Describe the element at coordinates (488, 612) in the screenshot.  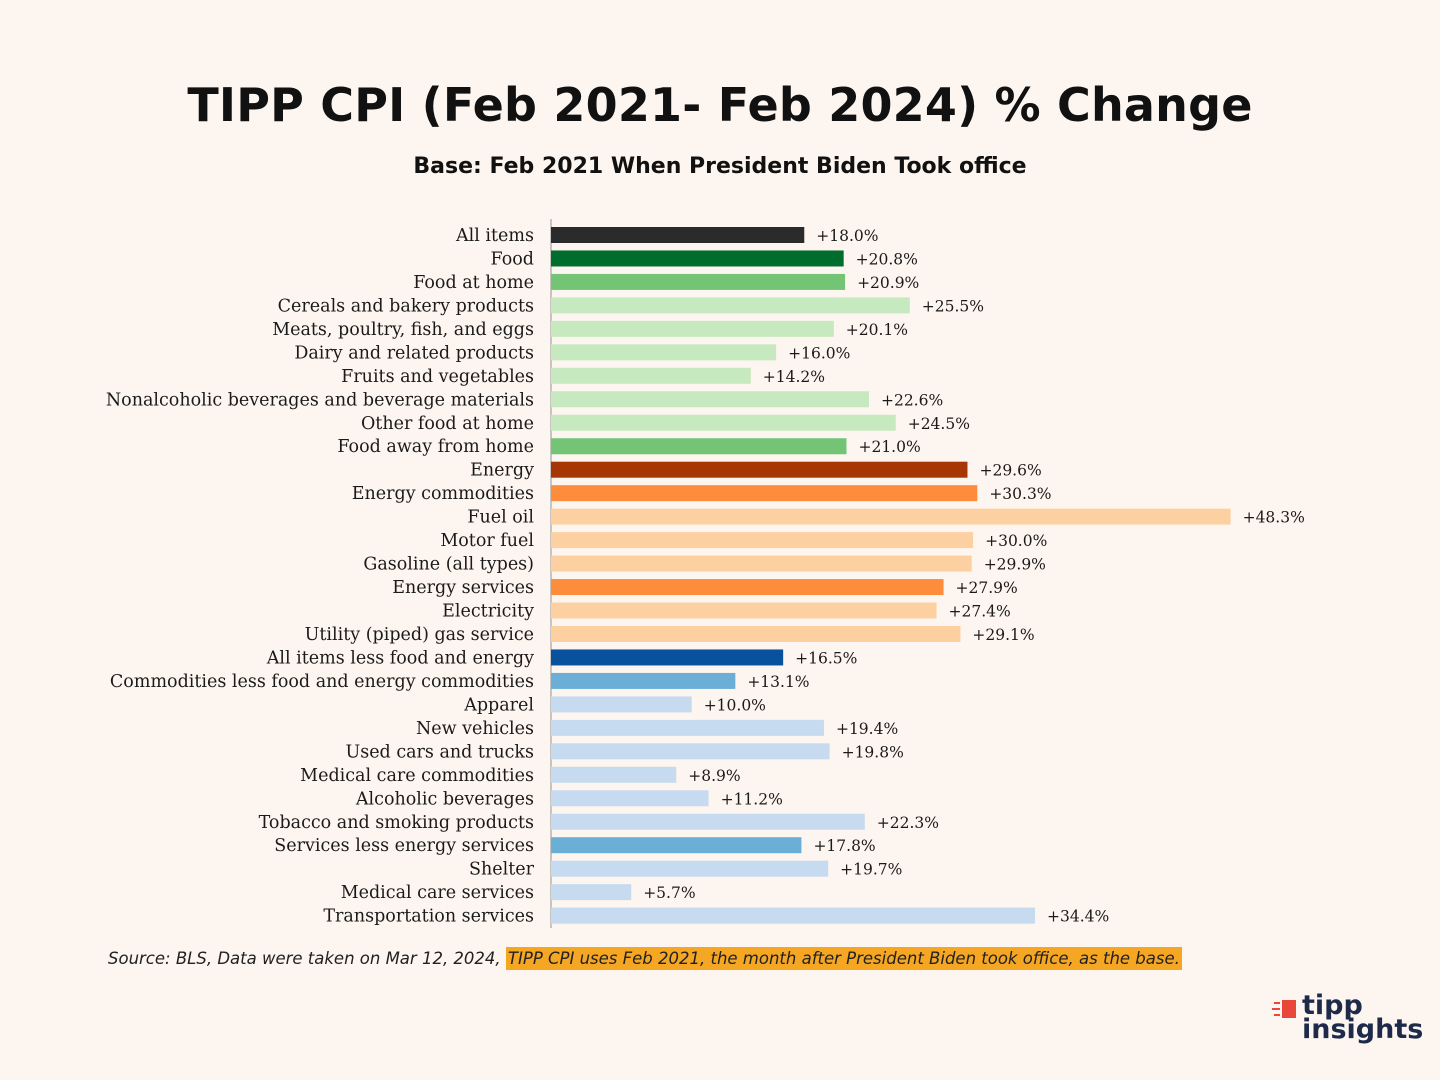
I see `category-label: Electricity` at that location.